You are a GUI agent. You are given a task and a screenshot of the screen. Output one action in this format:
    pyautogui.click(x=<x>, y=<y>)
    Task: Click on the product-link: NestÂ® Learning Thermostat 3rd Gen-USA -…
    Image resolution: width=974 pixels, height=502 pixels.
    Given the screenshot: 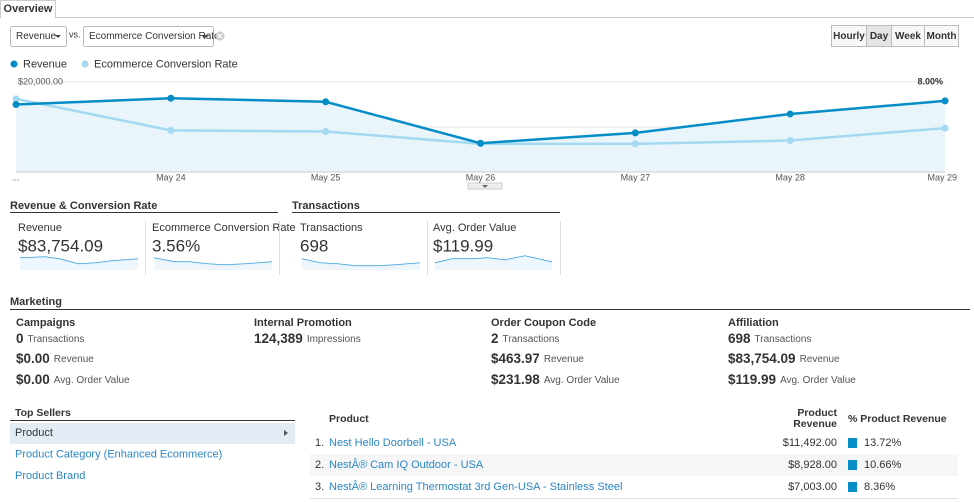 What is the action you would take?
    pyautogui.click(x=475, y=486)
    